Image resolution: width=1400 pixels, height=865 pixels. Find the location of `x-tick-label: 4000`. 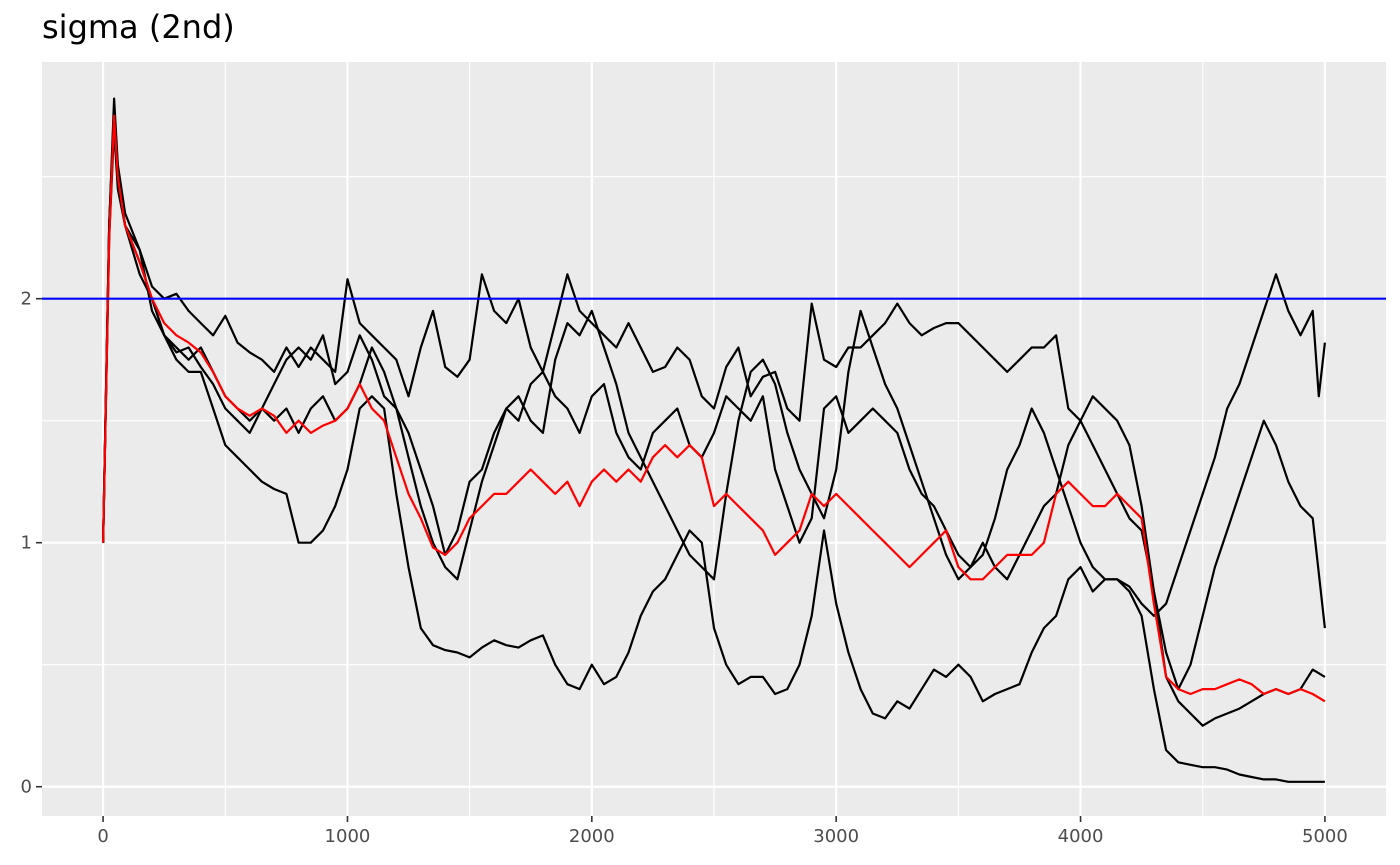

x-tick-label: 4000 is located at coordinates (1081, 836).